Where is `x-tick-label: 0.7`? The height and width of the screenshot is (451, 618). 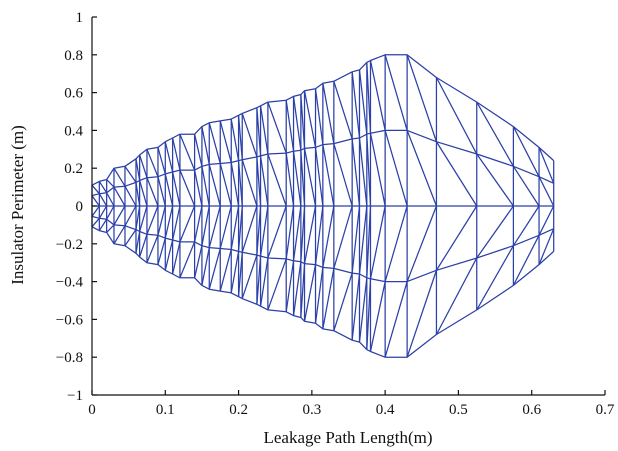 x-tick-label: 0.7 is located at coordinates (605, 410).